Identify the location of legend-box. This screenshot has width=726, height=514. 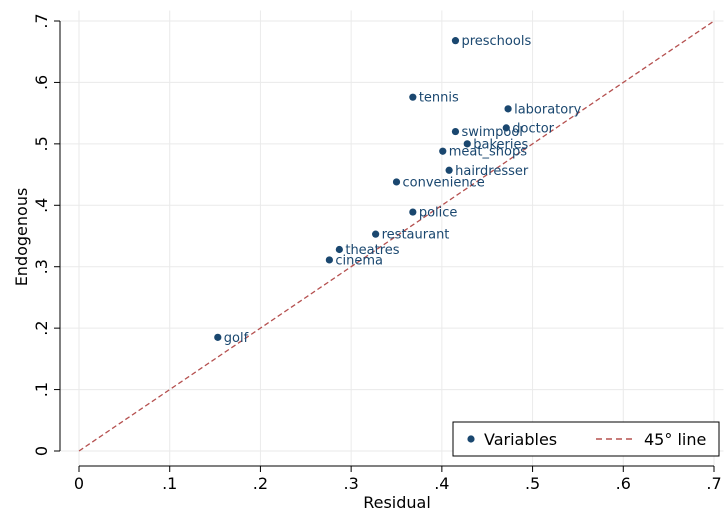
(586, 439).